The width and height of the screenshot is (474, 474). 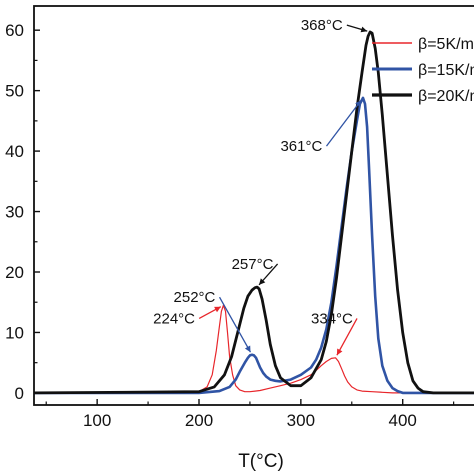 What do you see at coordinates (250, 414) in the screenshot?
I see `x-axis: 100200300400500` at bounding box center [250, 414].